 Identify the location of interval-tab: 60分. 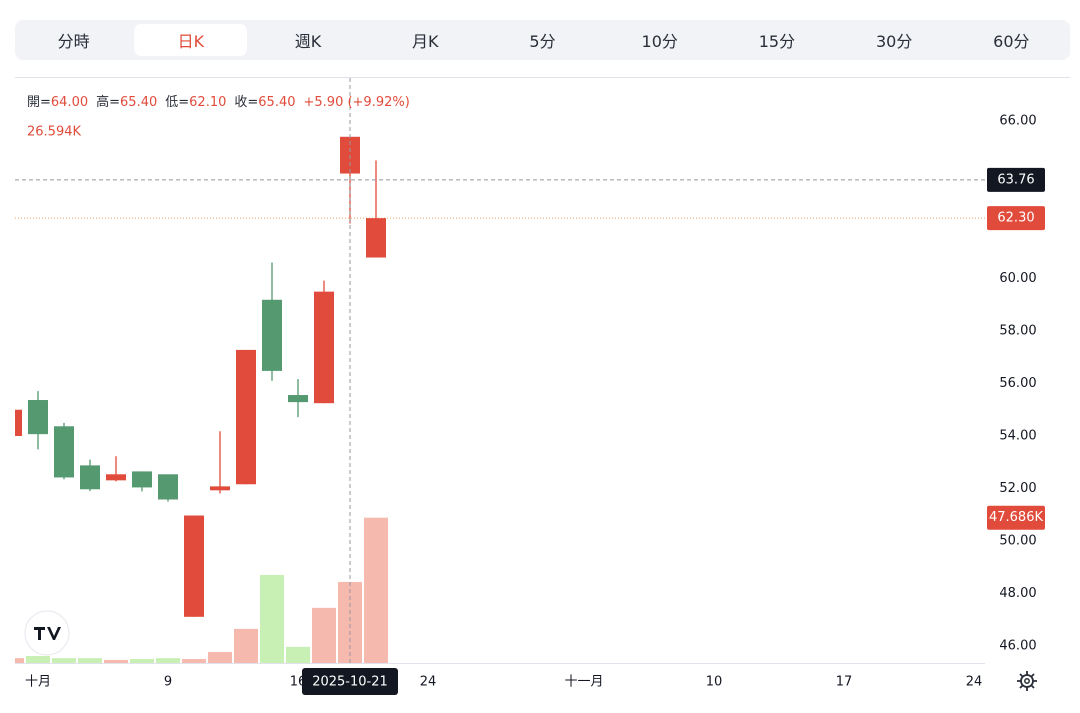
(1011, 41).